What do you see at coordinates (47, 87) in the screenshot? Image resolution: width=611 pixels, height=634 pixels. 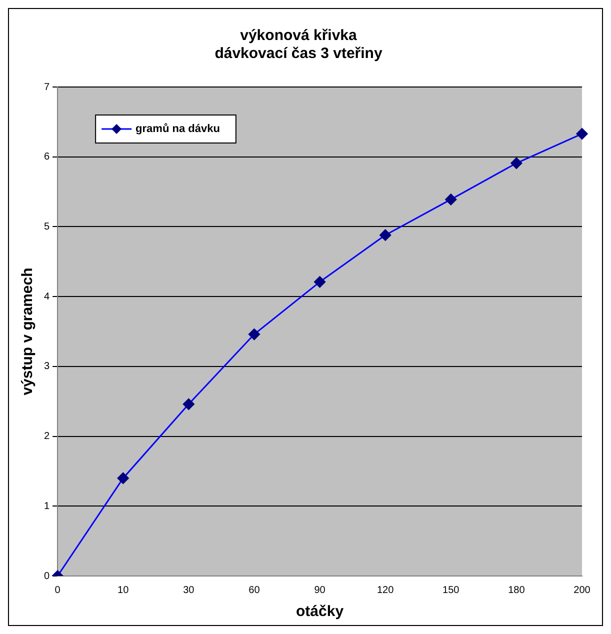 I see `y-tick-label: 7` at bounding box center [47, 87].